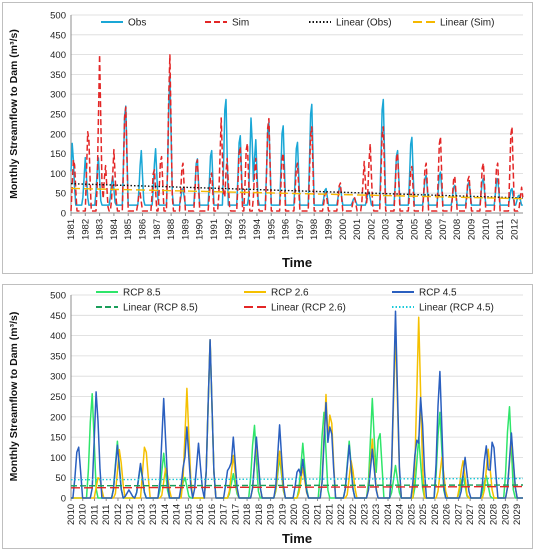 The image size is (534, 550). I want to click on x-tick-label: 2002, so click(371, 229).